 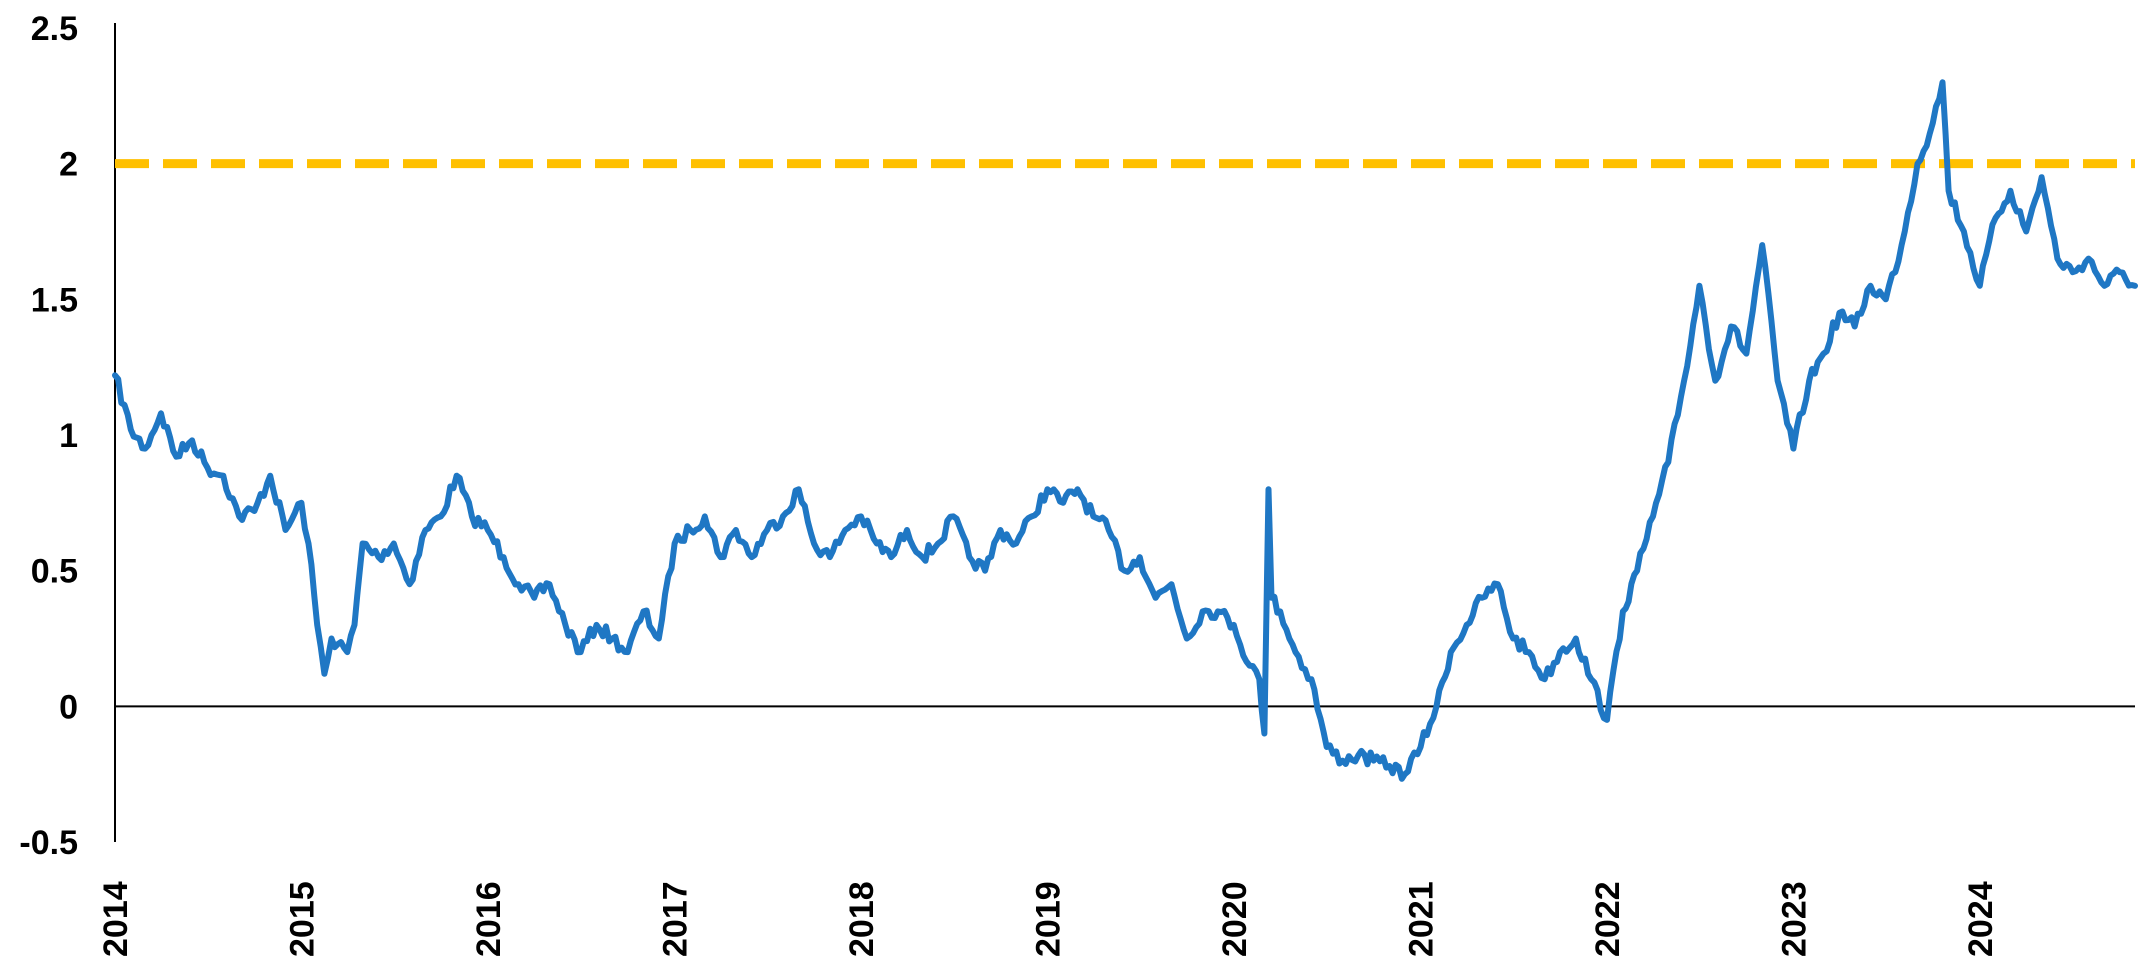 I want to click on x-tick-label: 2018, so click(x=862, y=919).